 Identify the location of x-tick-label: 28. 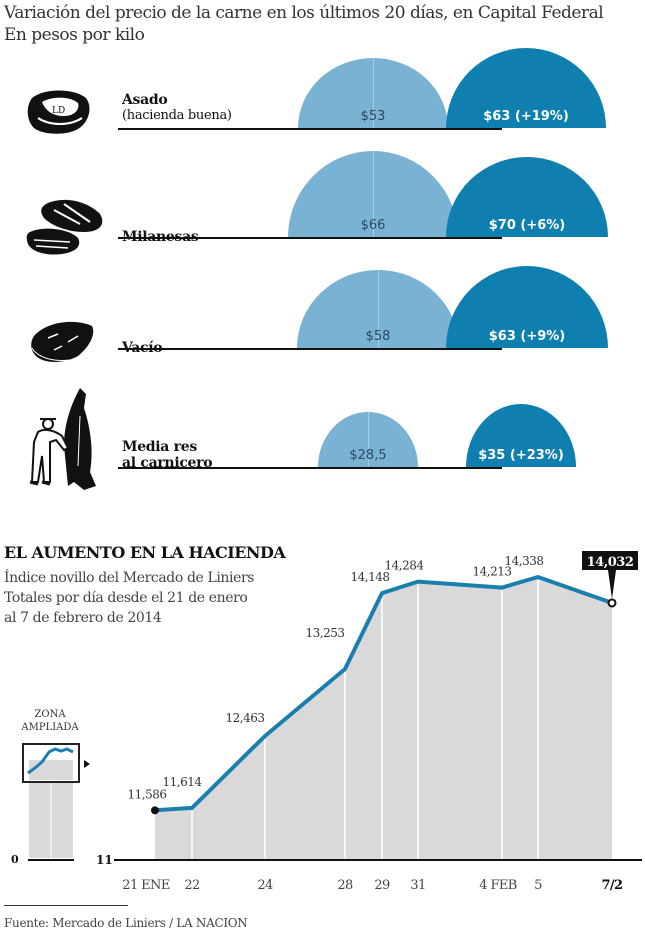
(345, 885).